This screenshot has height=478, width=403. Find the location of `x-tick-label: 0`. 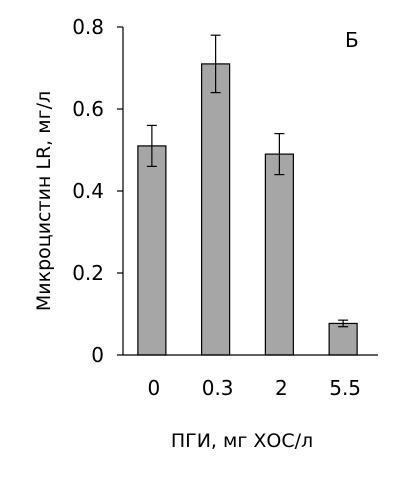

x-tick-label: 0 is located at coordinates (154, 388).